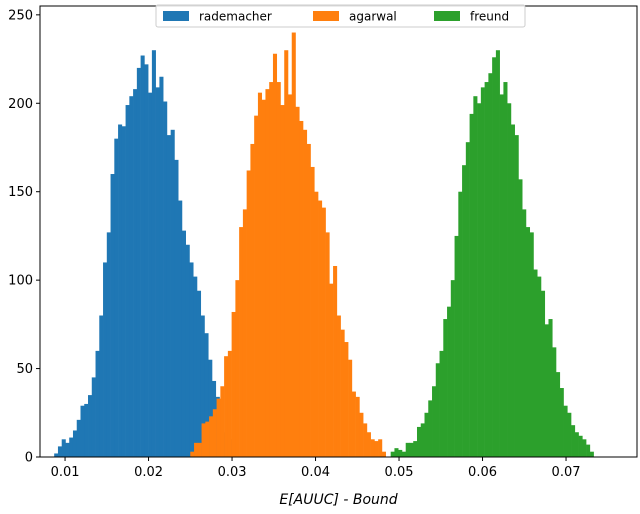 The image size is (640, 514). Describe the element at coordinates (24, 237) in the screenshot. I see `y-ticks: 0 50 100 150 200 250` at that location.